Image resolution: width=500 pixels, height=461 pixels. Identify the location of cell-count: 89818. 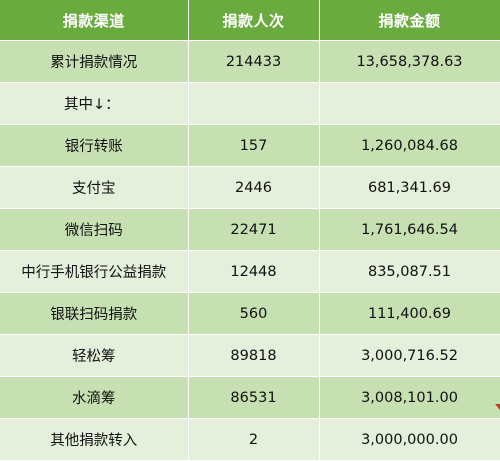
(254, 355).